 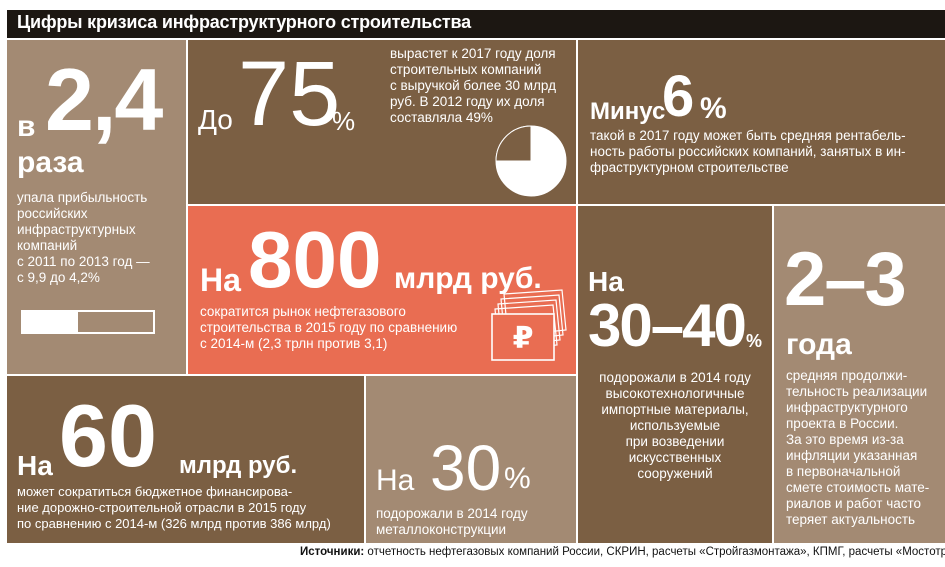 I want to click on oilgas-number: 800, so click(x=315, y=259).